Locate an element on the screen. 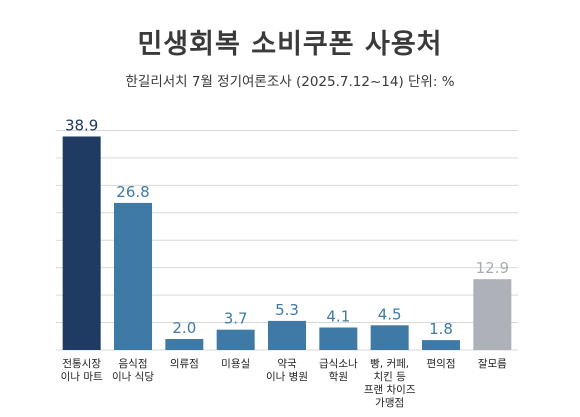 The image size is (580, 417). category-label: 약국 이나 병원 is located at coordinates (287, 370).